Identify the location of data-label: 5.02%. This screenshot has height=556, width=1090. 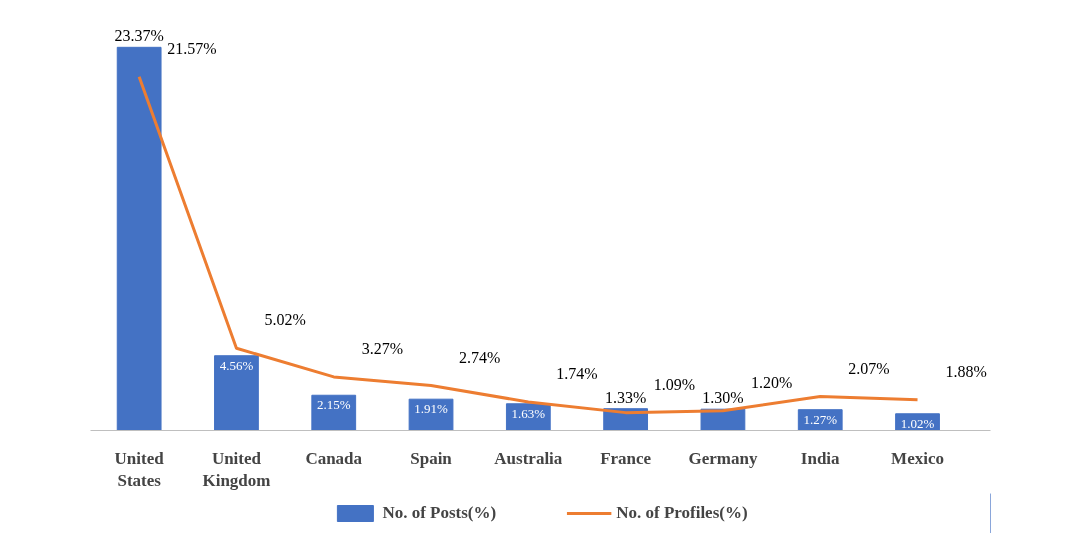
(285, 320).